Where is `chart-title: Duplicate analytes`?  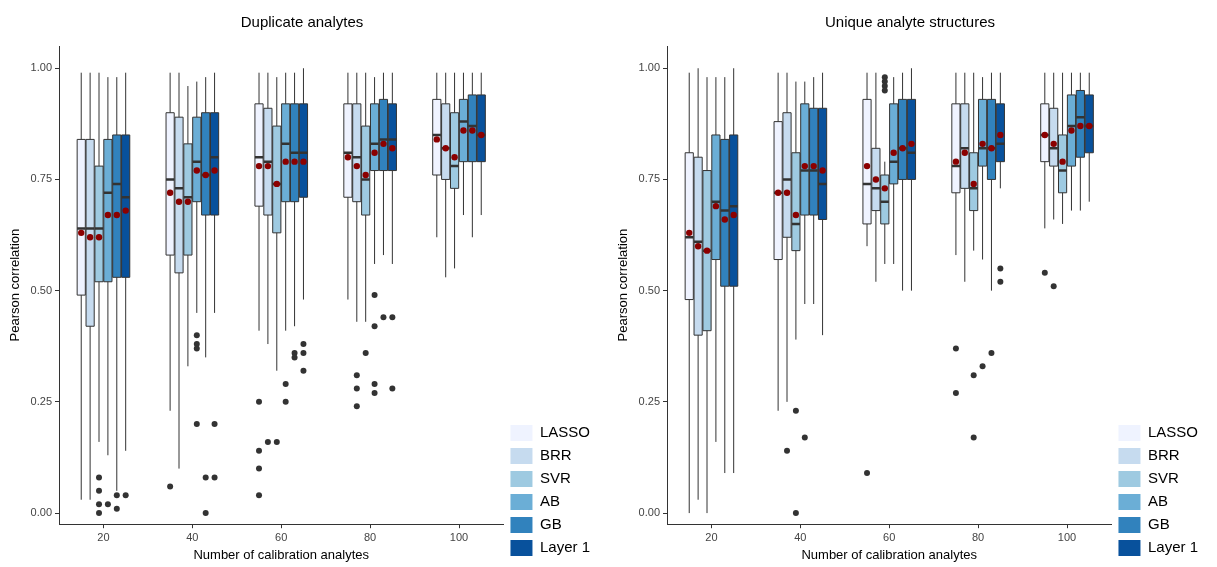 chart-title: Duplicate analytes is located at coordinates (302, 22).